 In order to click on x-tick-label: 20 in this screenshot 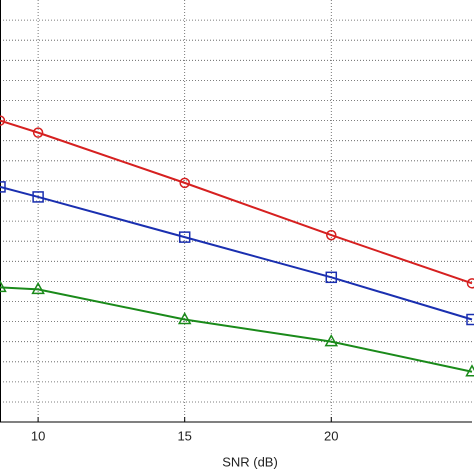, I will do `click(331, 435)`.